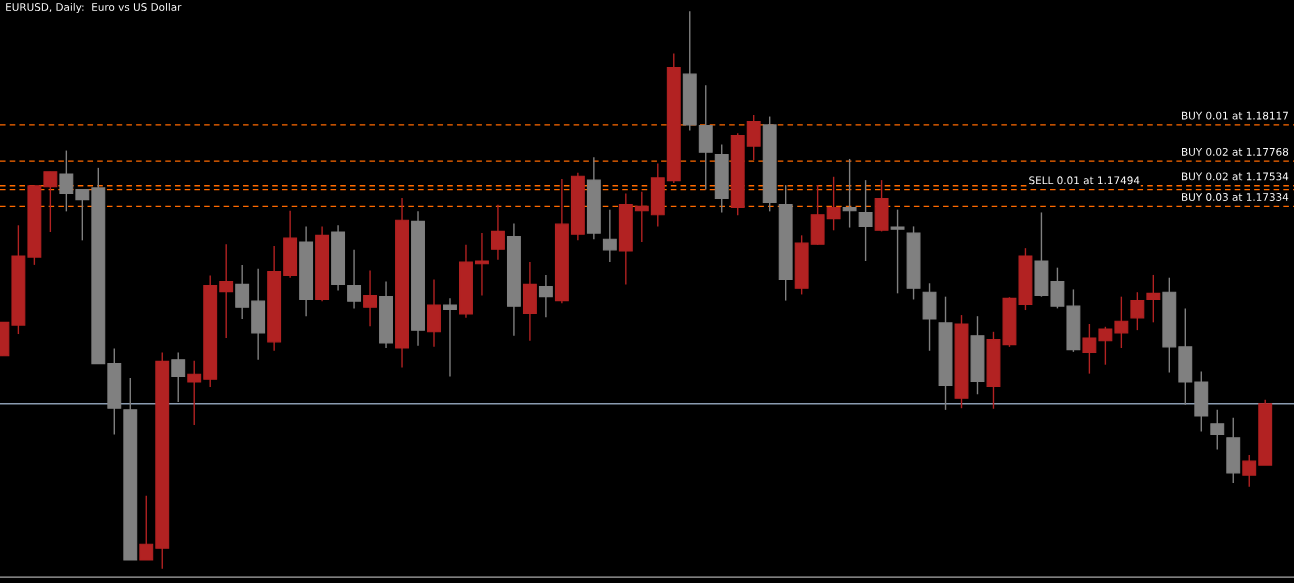 The height and width of the screenshot is (583, 1294). What do you see at coordinates (1235, 197) in the screenshot?
I see `ref-line-label: BUY 0.03 at 1.17334` at bounding box center [1235, 197].